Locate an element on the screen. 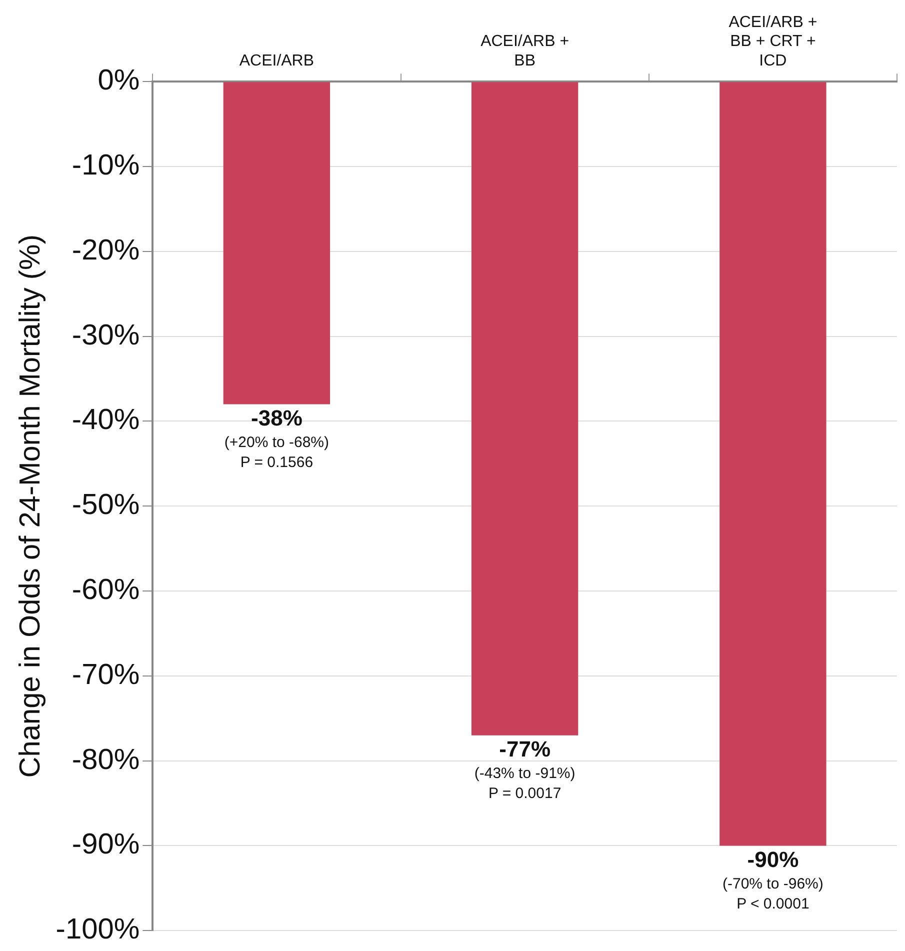  y-tick-label: -80% is located at coordinates (106, 760).